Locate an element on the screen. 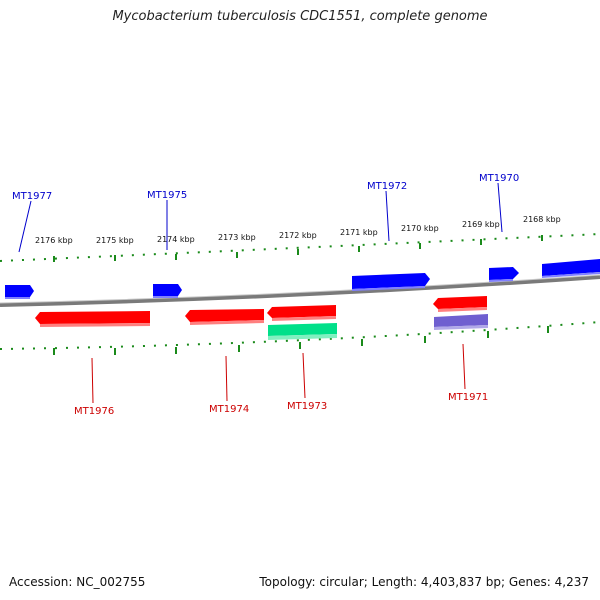  rna-feature is located at coordinates (302, 329).